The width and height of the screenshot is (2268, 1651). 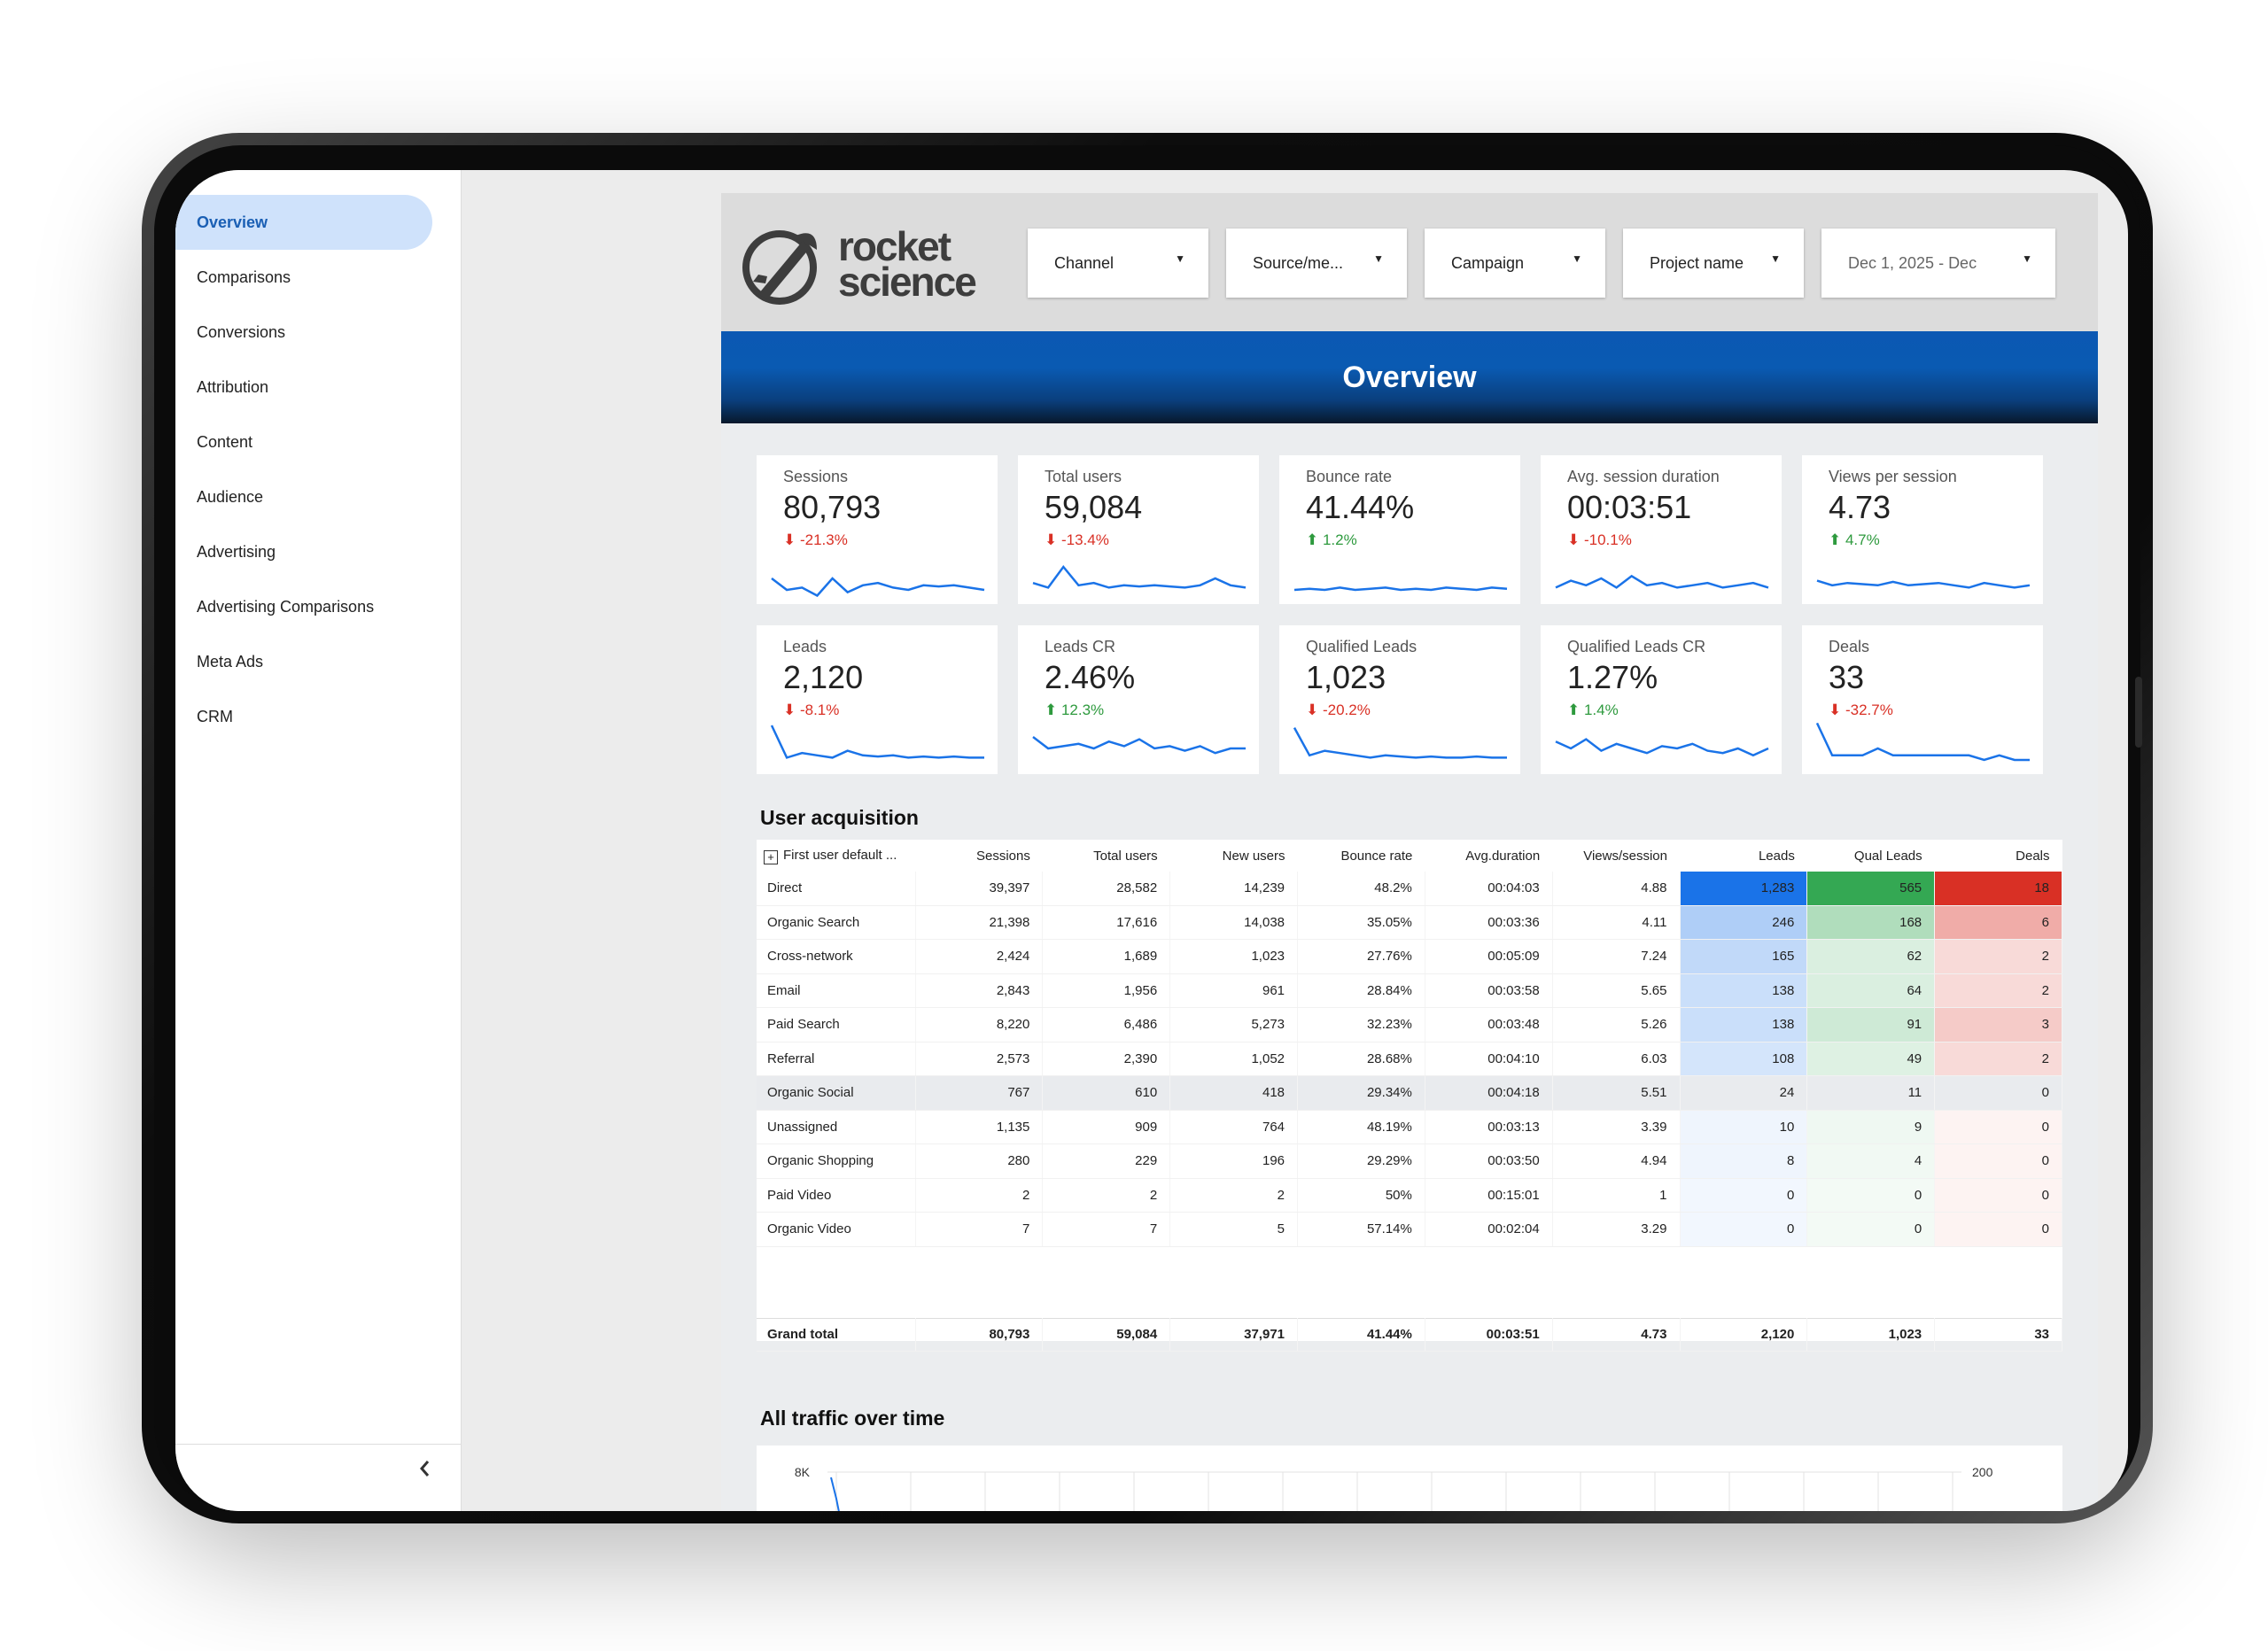 I want to click on traffic-over-time-chart: 8K6K200150, so click(x=1409, y=1478).